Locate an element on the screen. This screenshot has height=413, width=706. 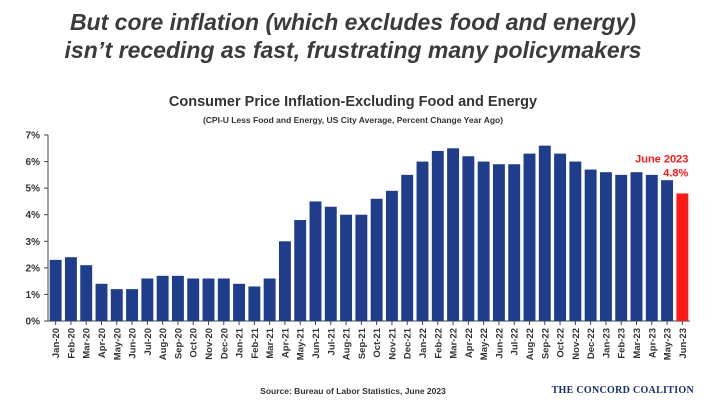
x-tick-label: Jun-23 is located at coordinates (683, 343).